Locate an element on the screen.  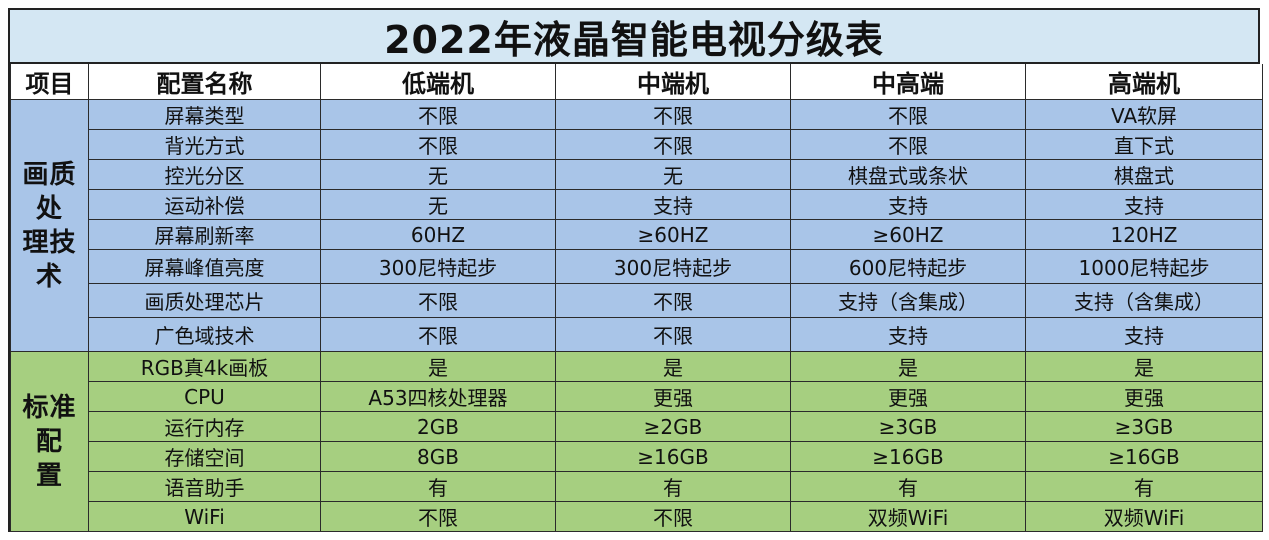
table-row: WiFi 不限 不限 双频WiFi 双频WiFi is located at coordinates (637, 516).